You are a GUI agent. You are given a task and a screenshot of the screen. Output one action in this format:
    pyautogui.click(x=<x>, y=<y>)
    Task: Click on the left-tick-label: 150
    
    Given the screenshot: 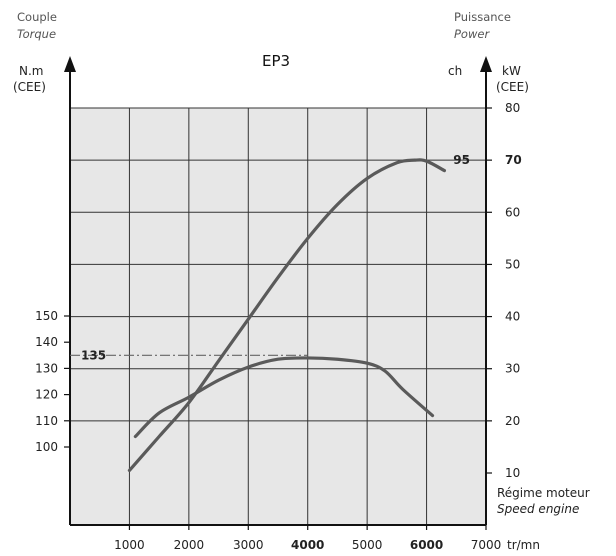 What is the action you would take?
    pyautogui.click(x=46, y=316)
    